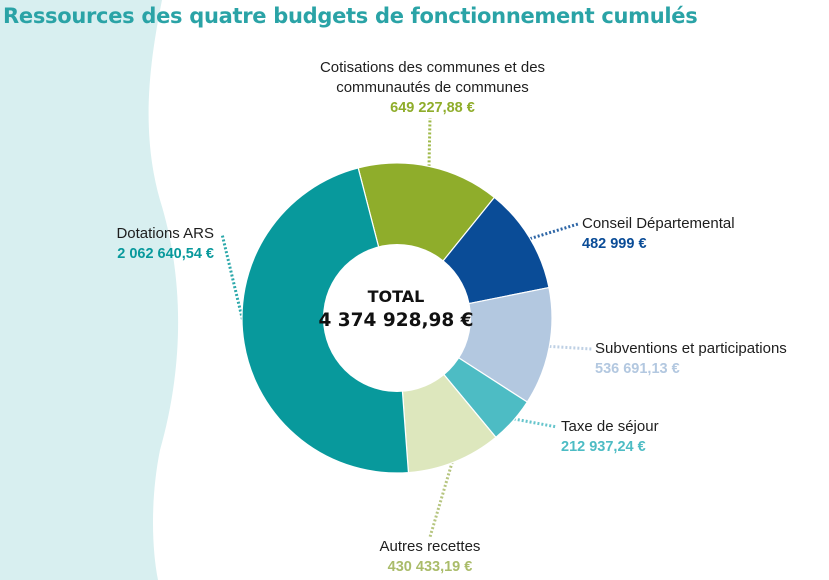  I want to click on slice-label-dotations: Dotations ARS 2 062 640,54 €, so click(137, 244).